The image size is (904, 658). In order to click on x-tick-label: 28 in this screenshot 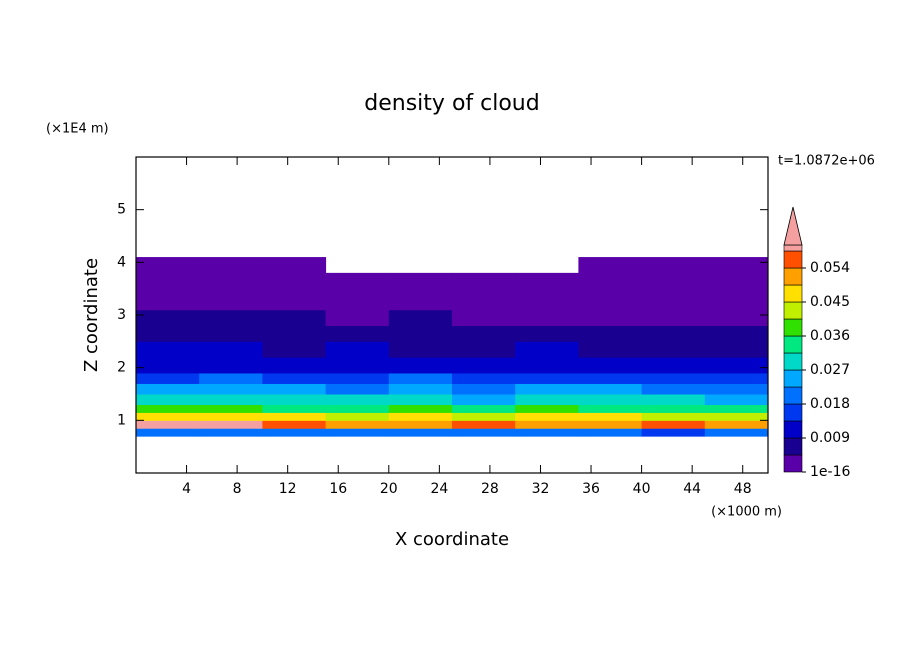, I will do `click(490, 489)`.